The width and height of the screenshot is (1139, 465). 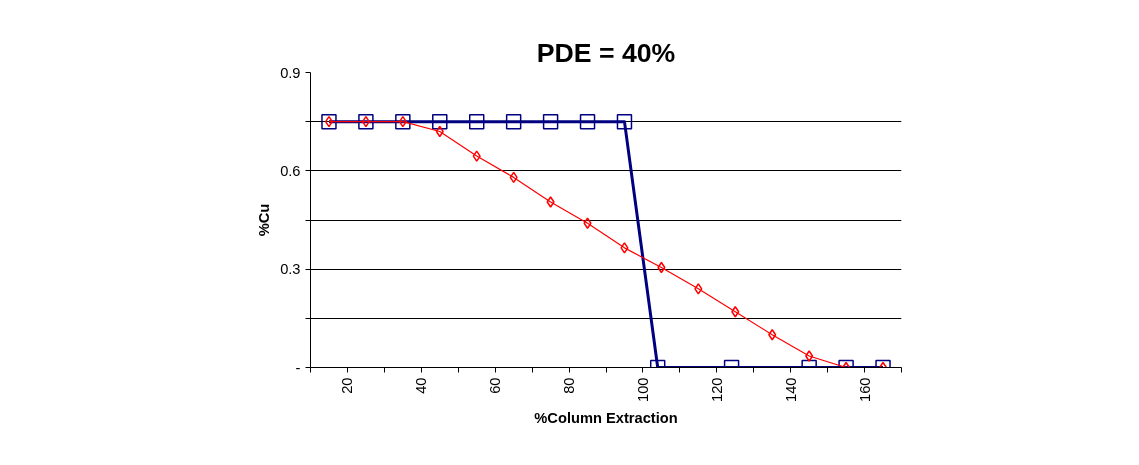 What do you see at coordinates (790, 389) in the screenshot?
I see `x-tick-label: 140` at bounding box center [790, 389].